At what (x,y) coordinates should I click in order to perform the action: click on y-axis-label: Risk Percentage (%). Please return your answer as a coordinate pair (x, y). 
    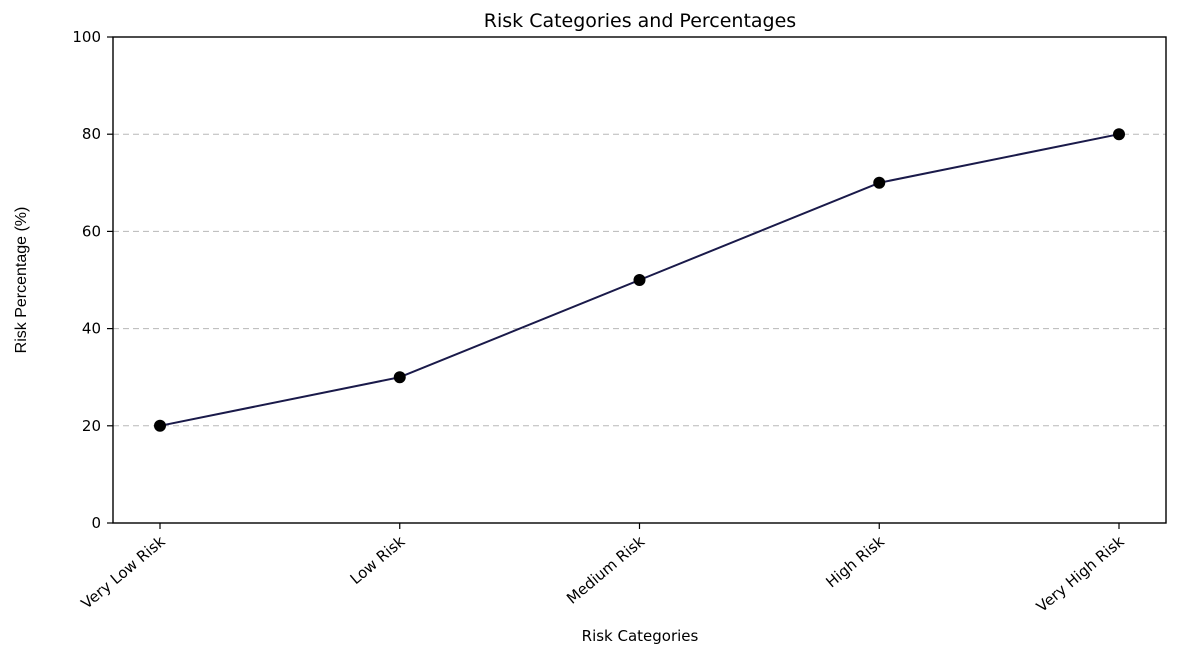
    Looking at the image, I should click on (21, 280).